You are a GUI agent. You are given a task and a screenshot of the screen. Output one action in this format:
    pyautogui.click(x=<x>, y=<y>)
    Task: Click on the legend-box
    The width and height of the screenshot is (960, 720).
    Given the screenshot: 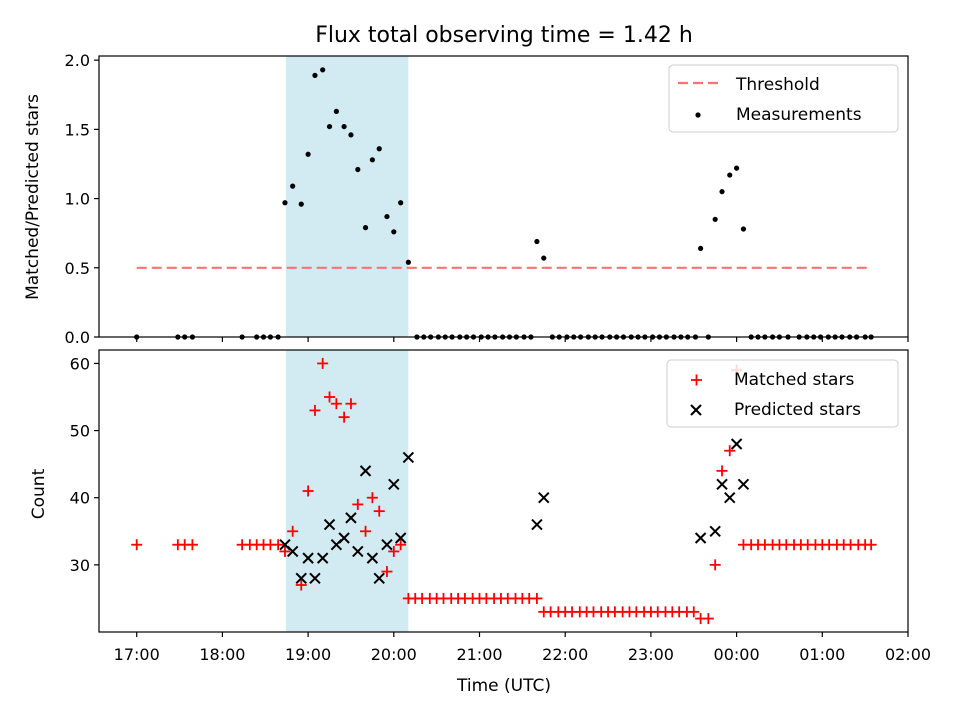 What is the action you would take?
    pyautogui.click(x=783, y=98)
    